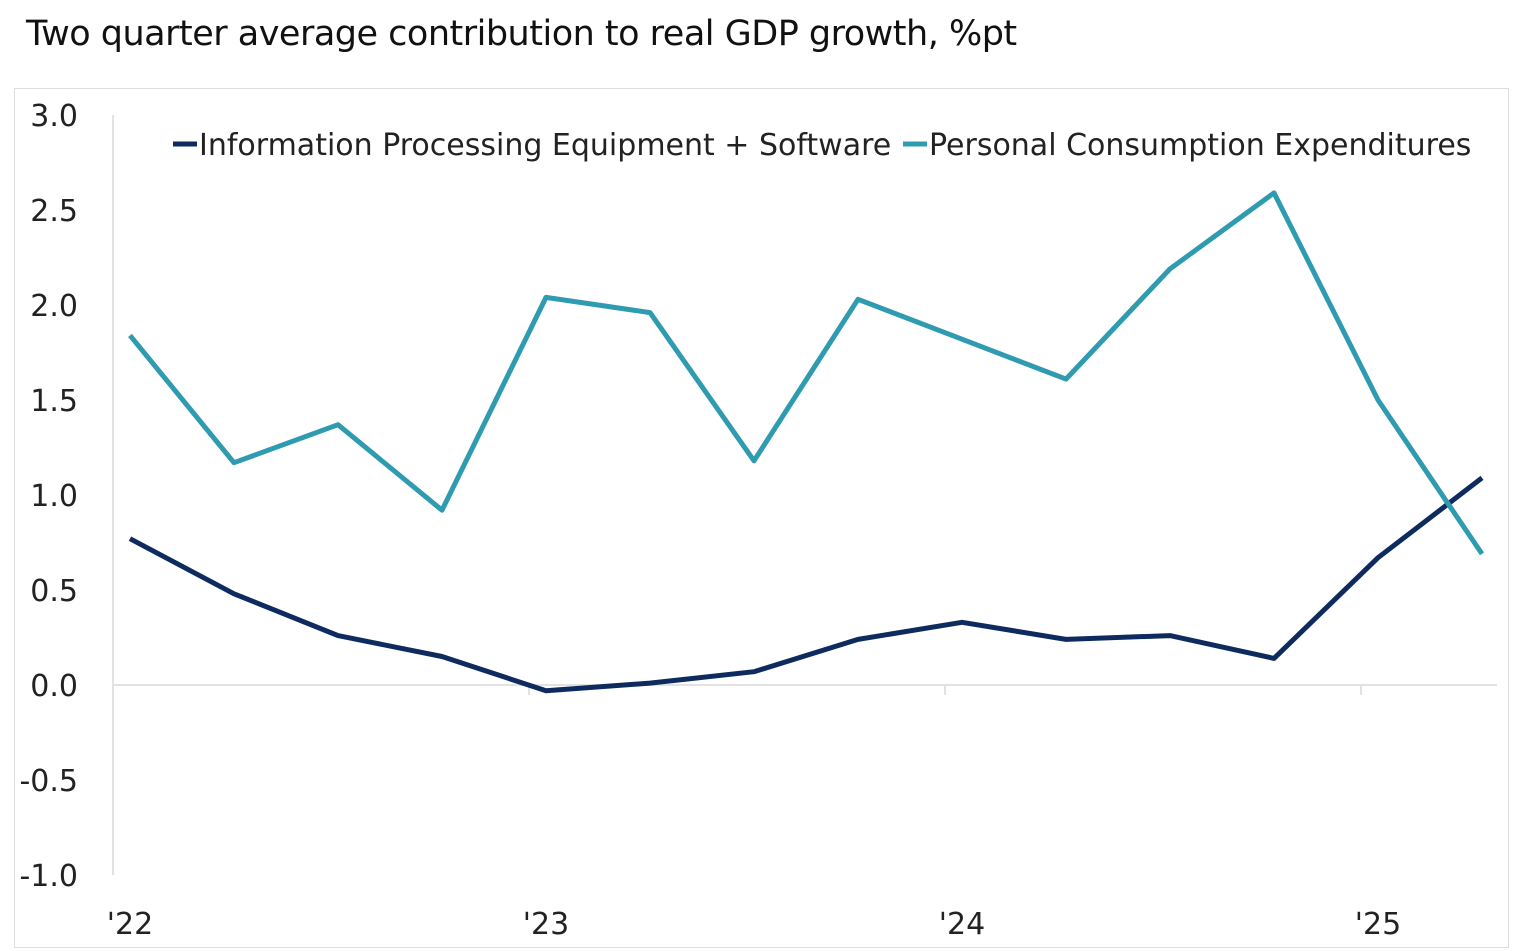 The width and height of the screenshot is (1529, 951). What do you see at coordinates (54, 401) in the screenshot?
I see `y-tick-label: 1.5` at bounding box center [54, 401].